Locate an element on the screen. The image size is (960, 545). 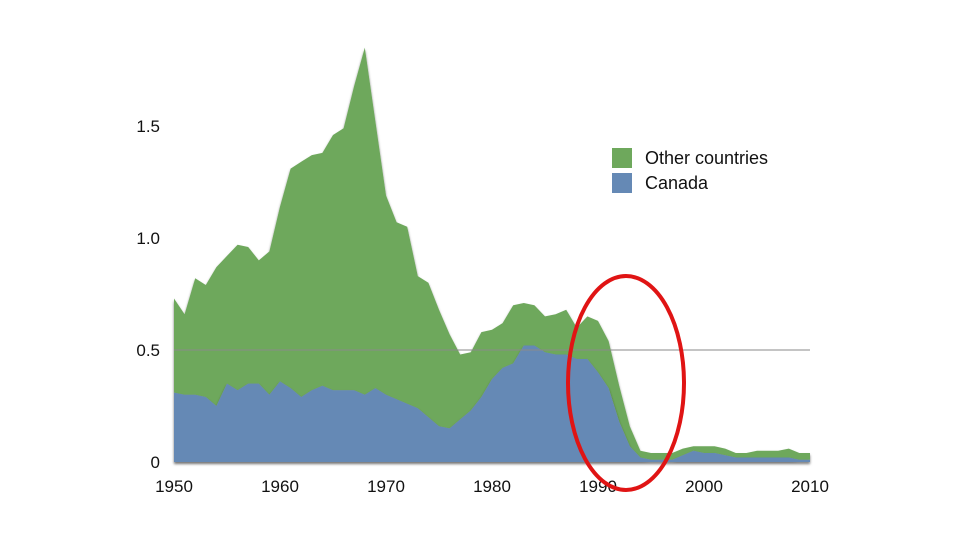
highlight-ellipse is located at coordinates (626, 383).